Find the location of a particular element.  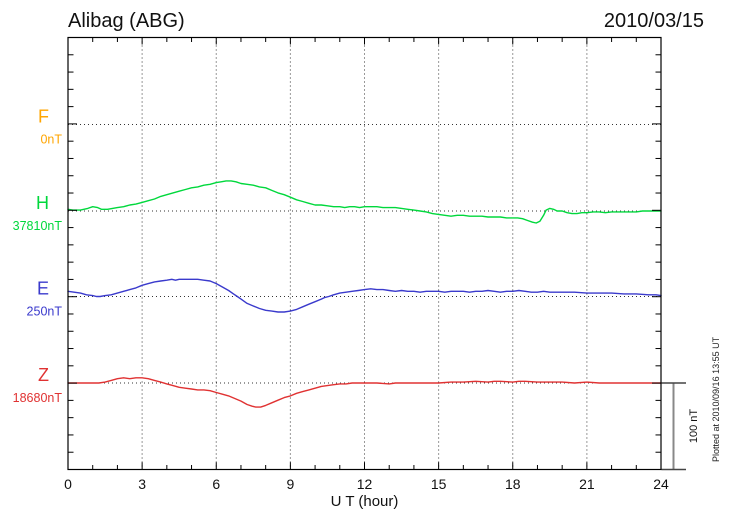

series-label-layer: F 0nT H 37810nT E 250nT Z 18680nT is located at coordinates (38, 256).